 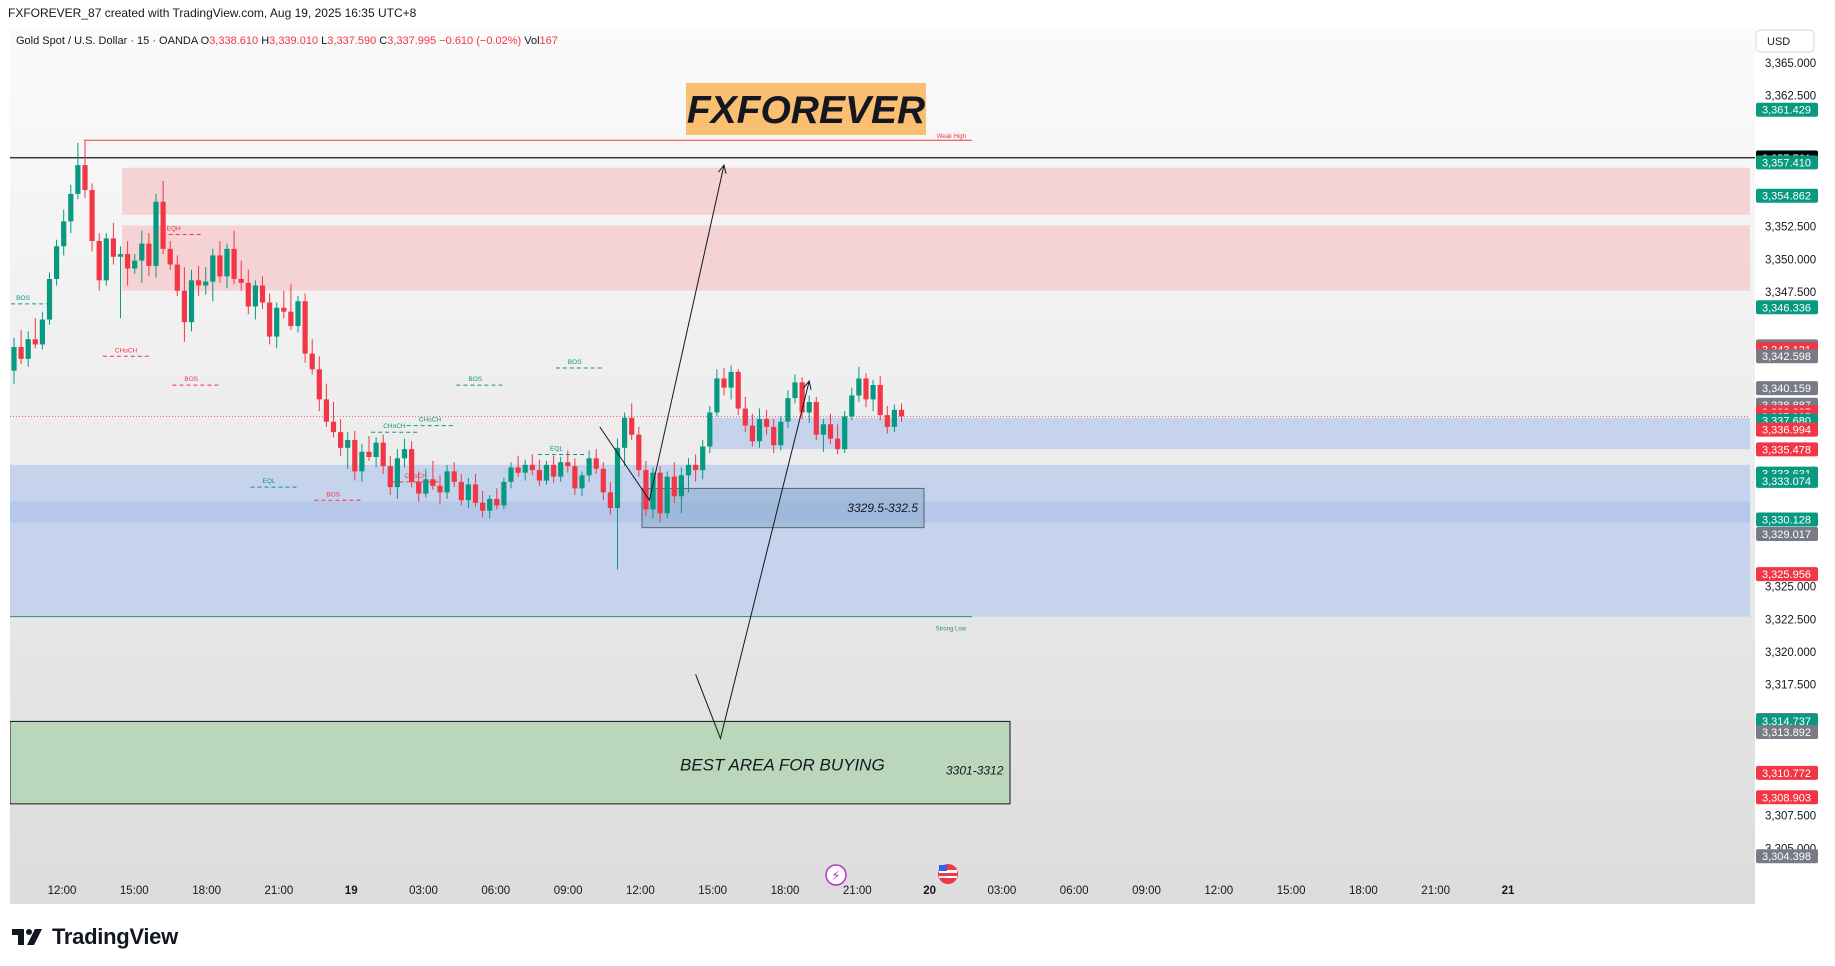 I want to click on price-label: 3,357.410, so click(x=1787, y=162).